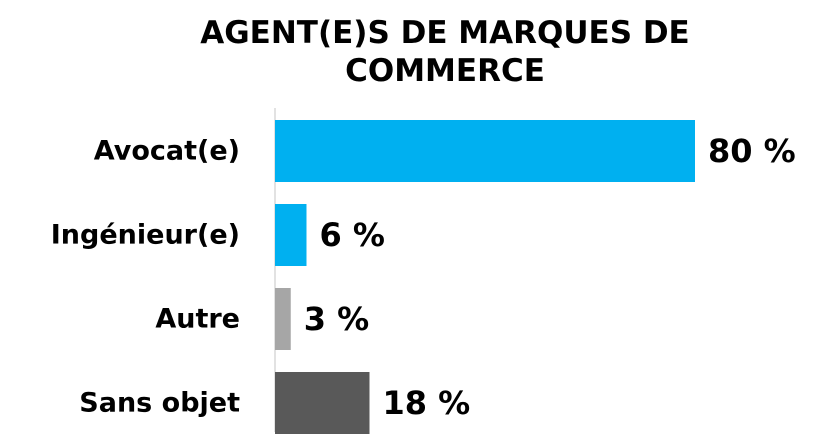 The image size is (825, 435). I want to click on value-label: 80 %, so click(752, 151).